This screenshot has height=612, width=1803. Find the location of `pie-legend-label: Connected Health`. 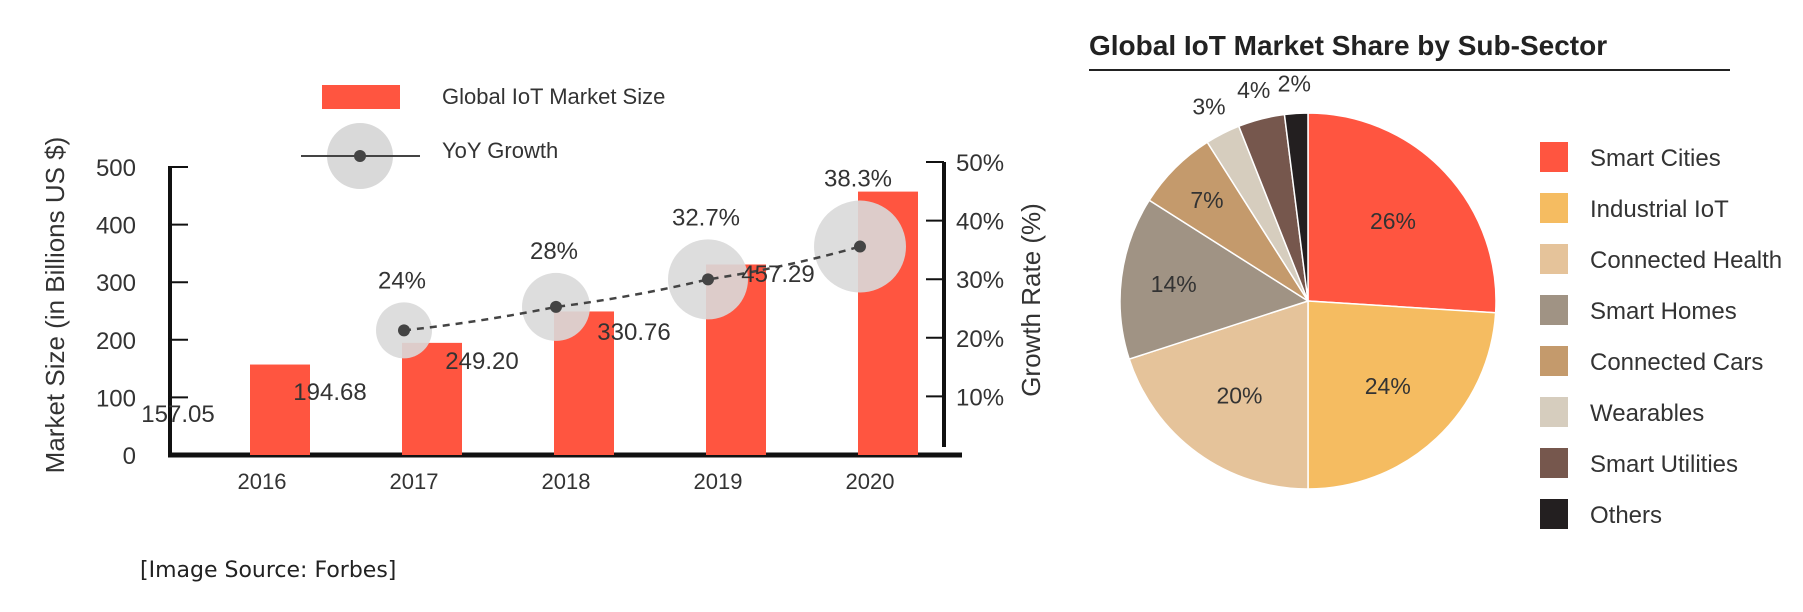

pie-legend-label: Connected Health is located at coordinates (1686, 260).